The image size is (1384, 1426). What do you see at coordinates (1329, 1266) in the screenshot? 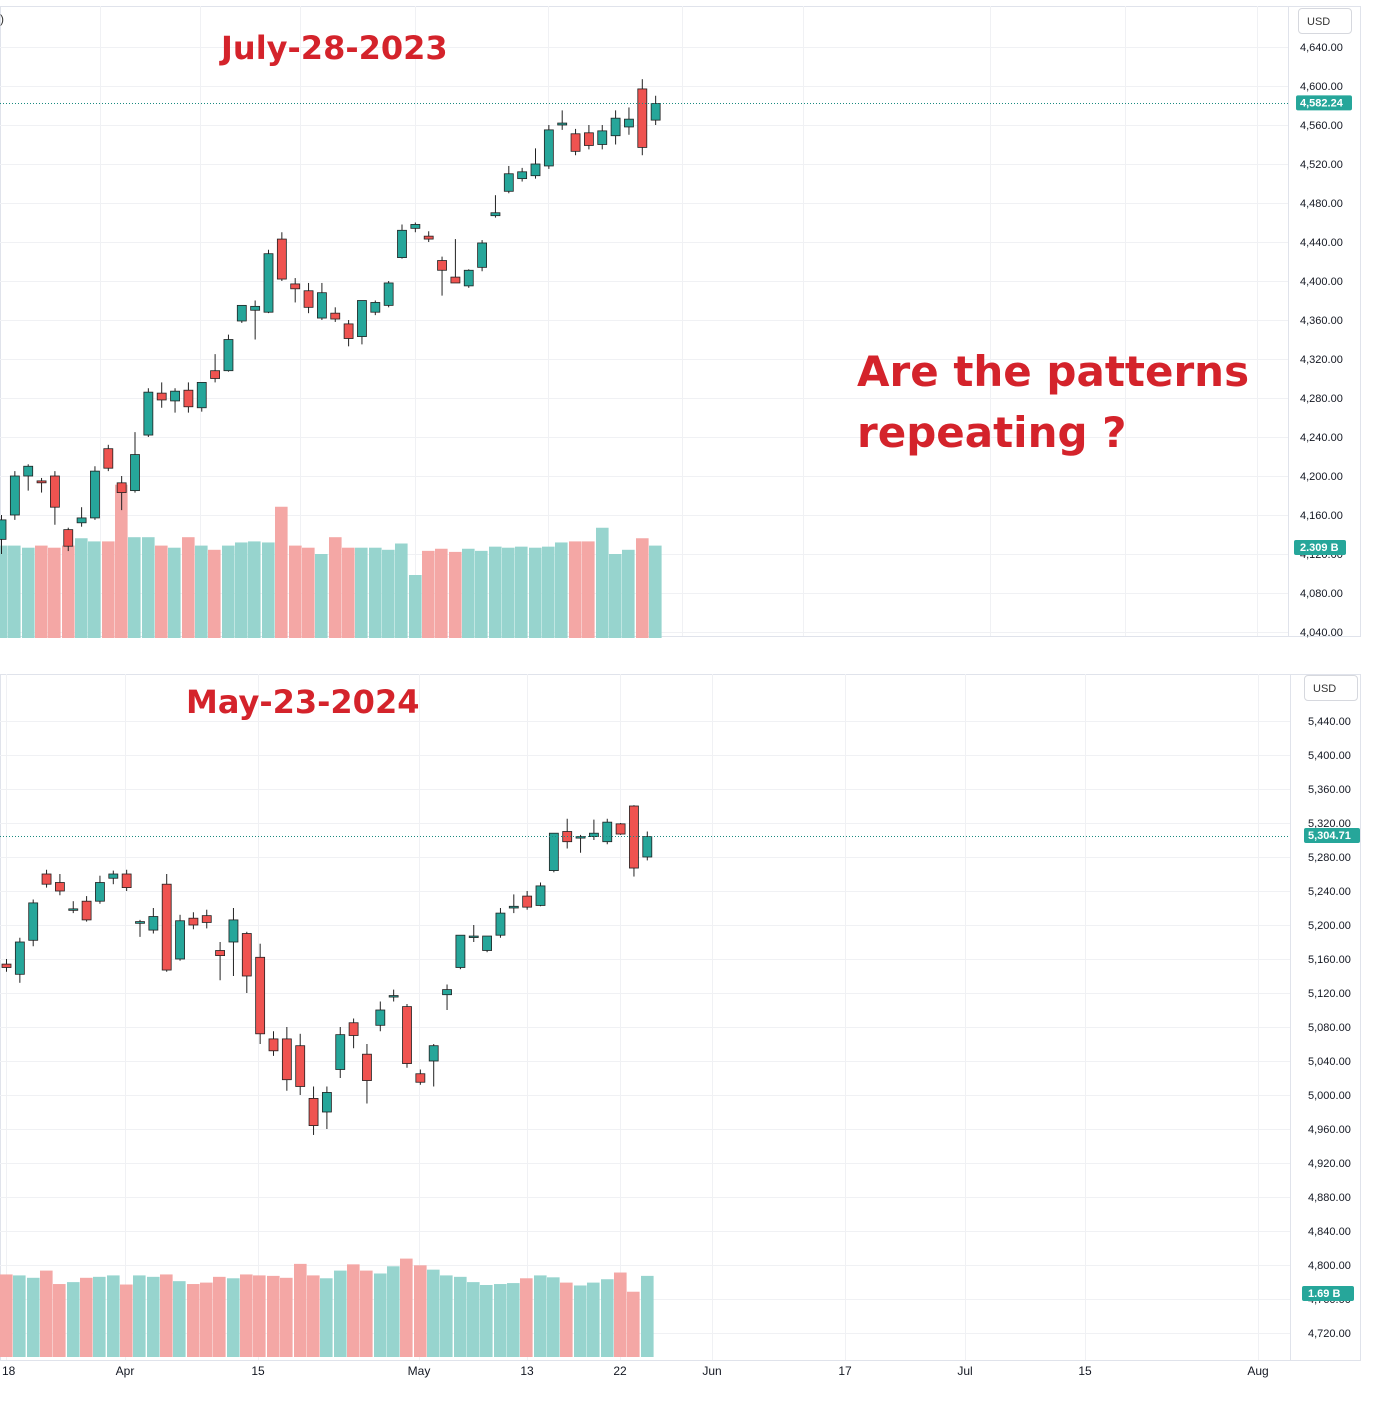
I see `y-tick-label: 4,800.00` at bounding box center [1329, 1266].